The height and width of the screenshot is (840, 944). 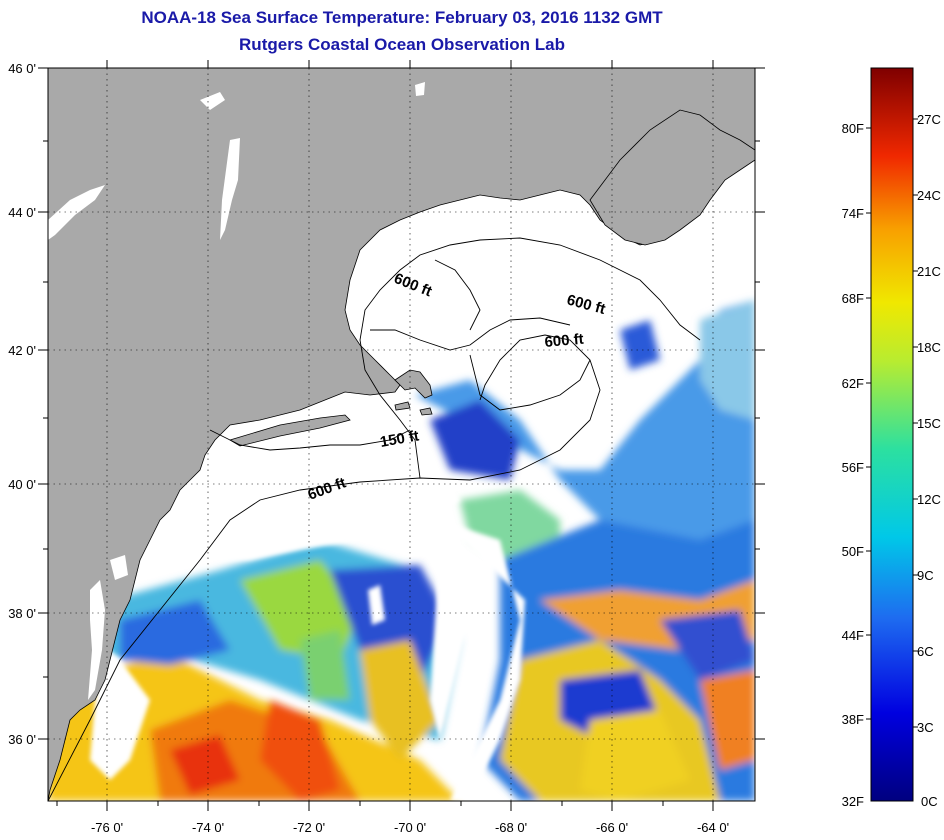 I want to click on colorbar-f-label: 56F, so click(x=853, y=467).